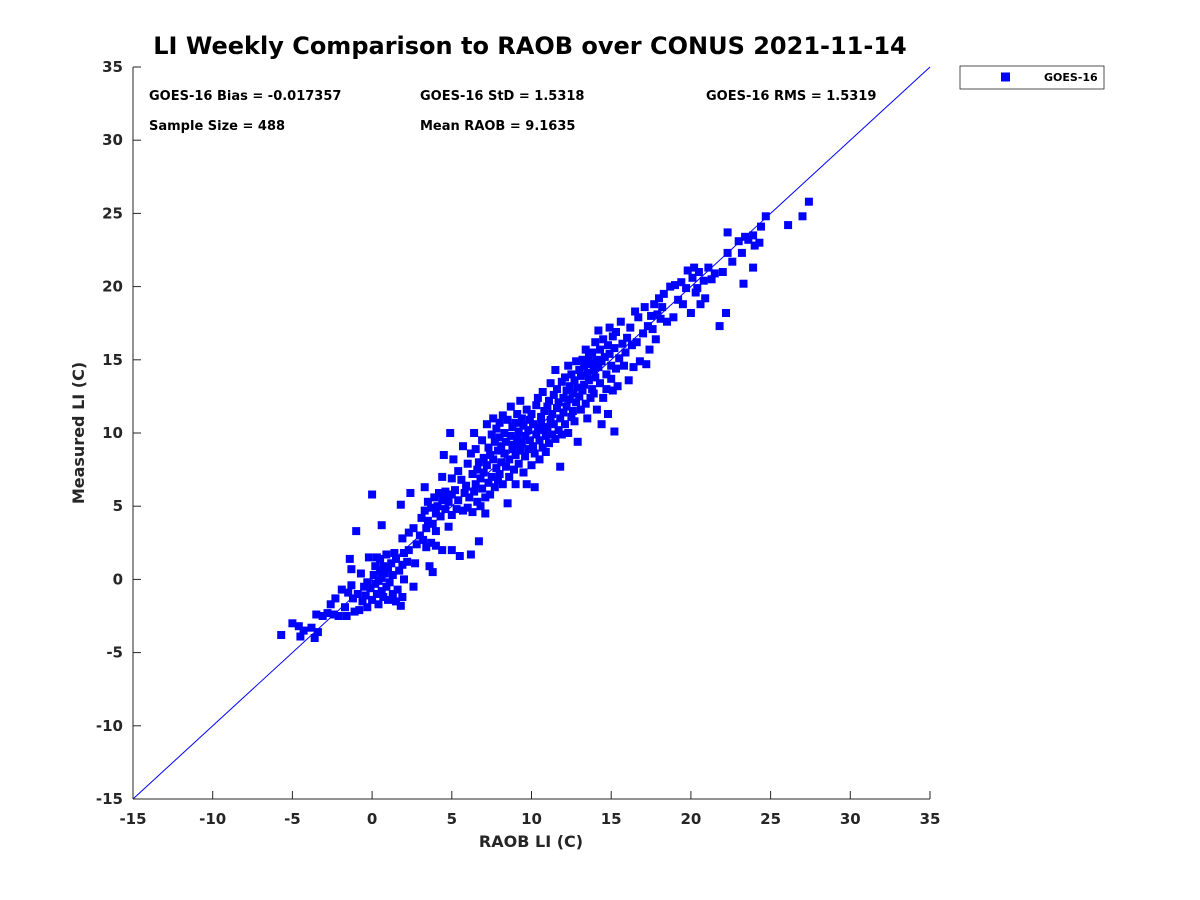  I want to click on rms-annotation: GOES-16 RMS = 1.5319, so click(791, 96).